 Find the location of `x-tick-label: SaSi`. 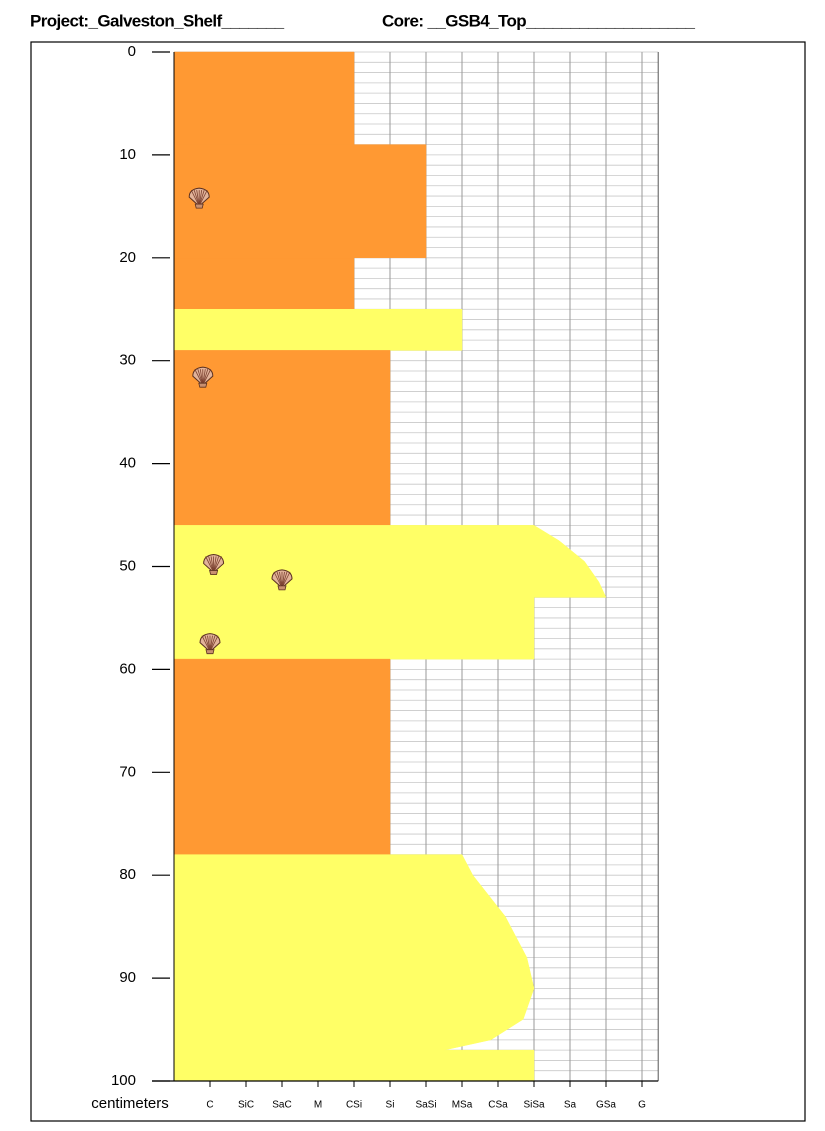

x-tick-label: SaSi is located at coordinates (425, 1105).